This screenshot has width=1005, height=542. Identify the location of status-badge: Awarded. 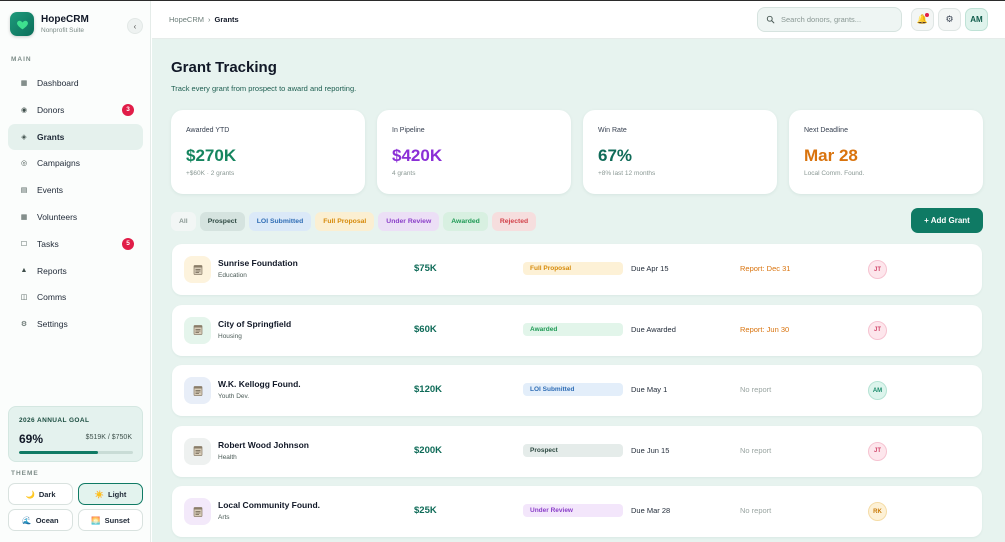
(573, 329).